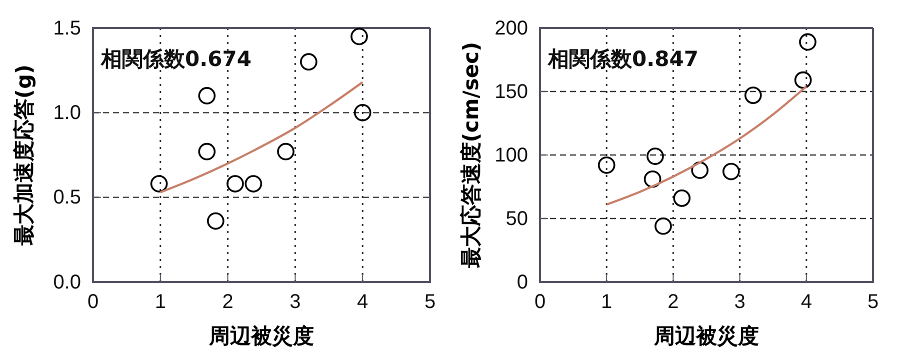 The height and width of the screenshot is (354, 905). Describe the element at coordinates (67, 113) in the screenshot. I see `y-tick-label: 1.0` at that location.